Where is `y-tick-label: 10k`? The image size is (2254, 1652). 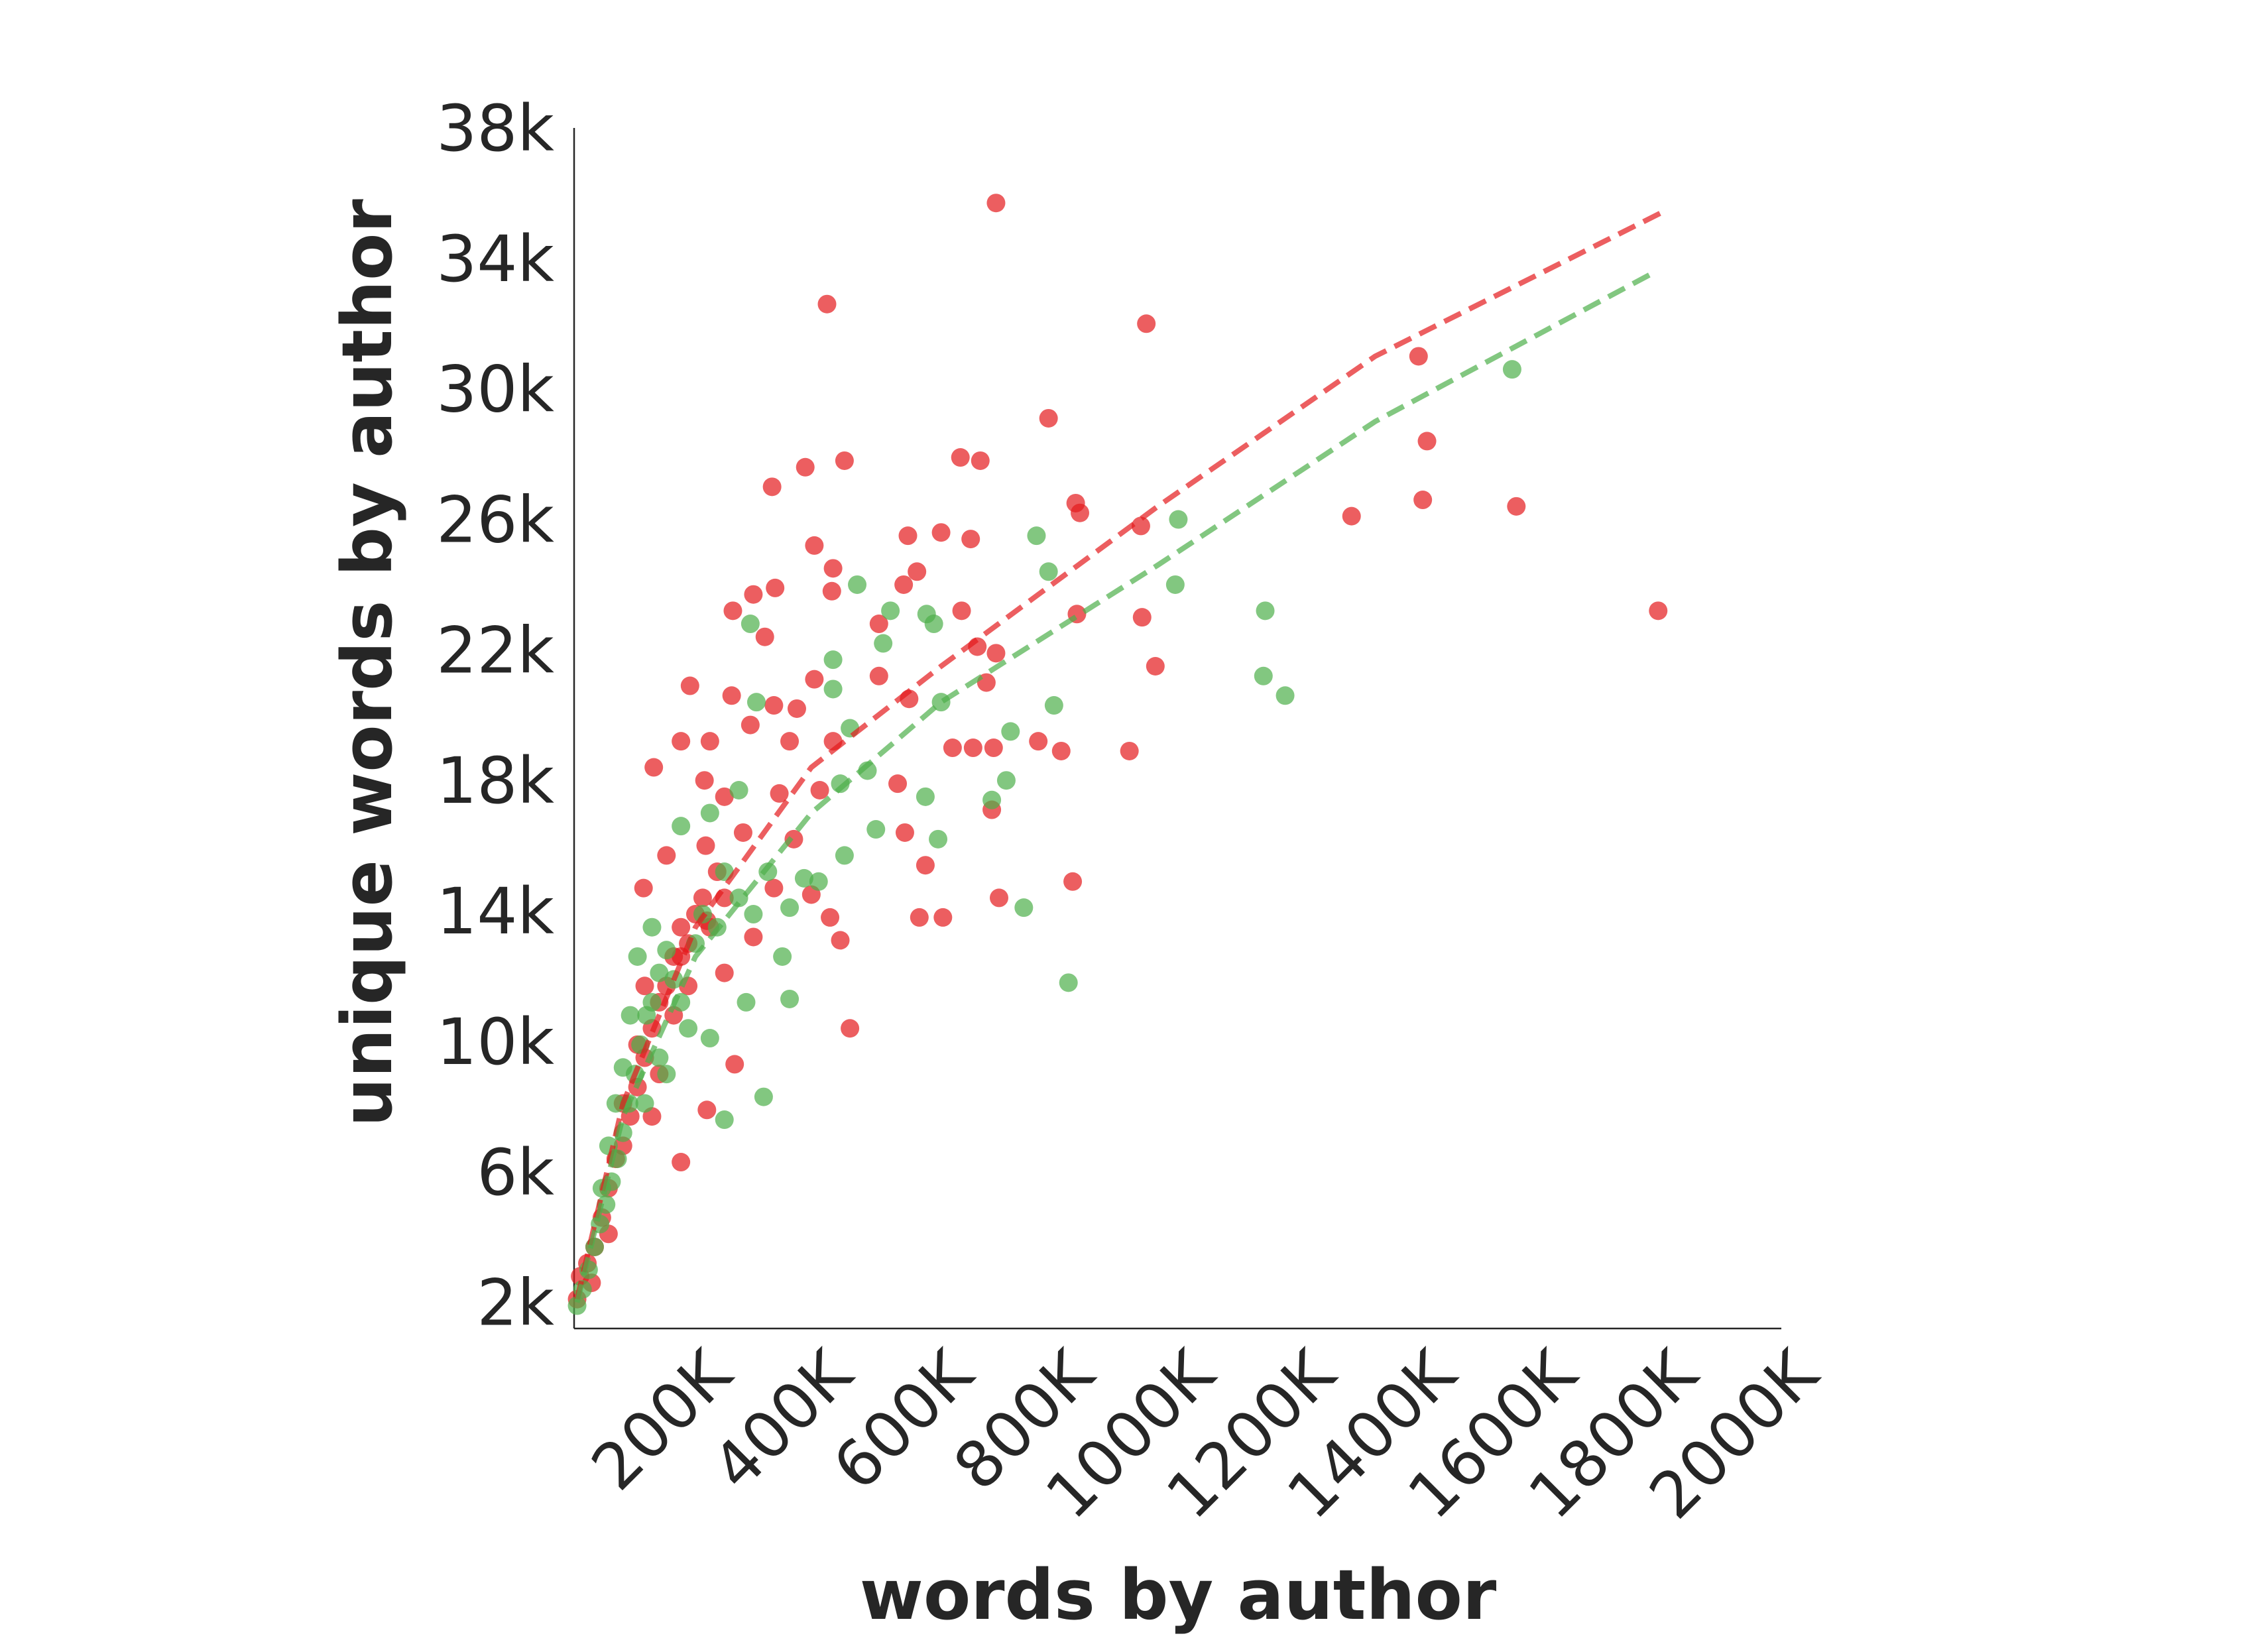 y-tick-label: 10k is located at coordinates (495, 1042).